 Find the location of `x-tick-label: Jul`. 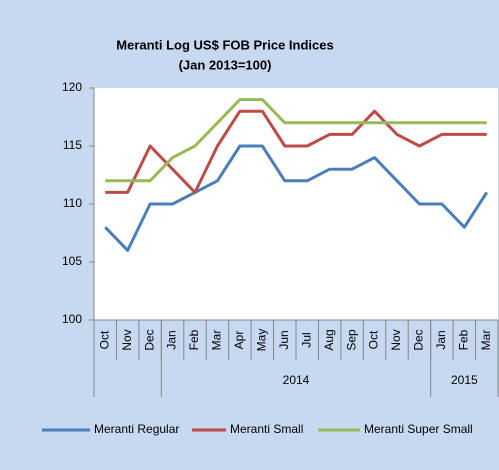

x-tick-label: Jul is located at coordinates (306, 339).